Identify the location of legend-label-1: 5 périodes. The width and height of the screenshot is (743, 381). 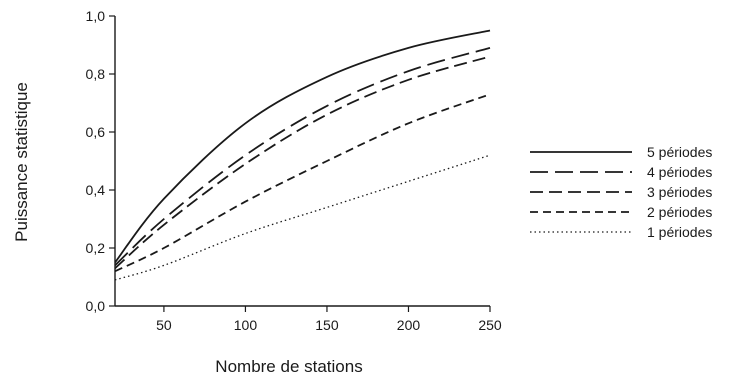
(679, 152).